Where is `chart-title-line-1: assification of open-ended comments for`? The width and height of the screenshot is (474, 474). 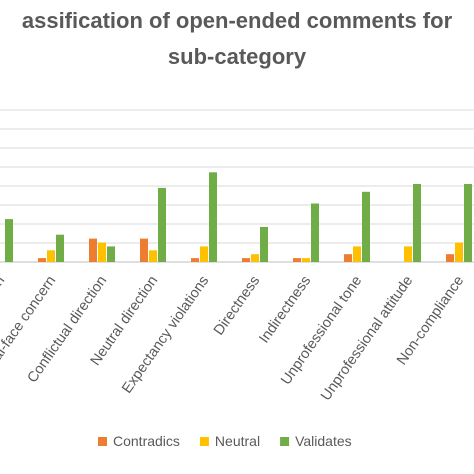
chart-title-line-1: assification of open-ended comments for is located at coordinates (237, 20).